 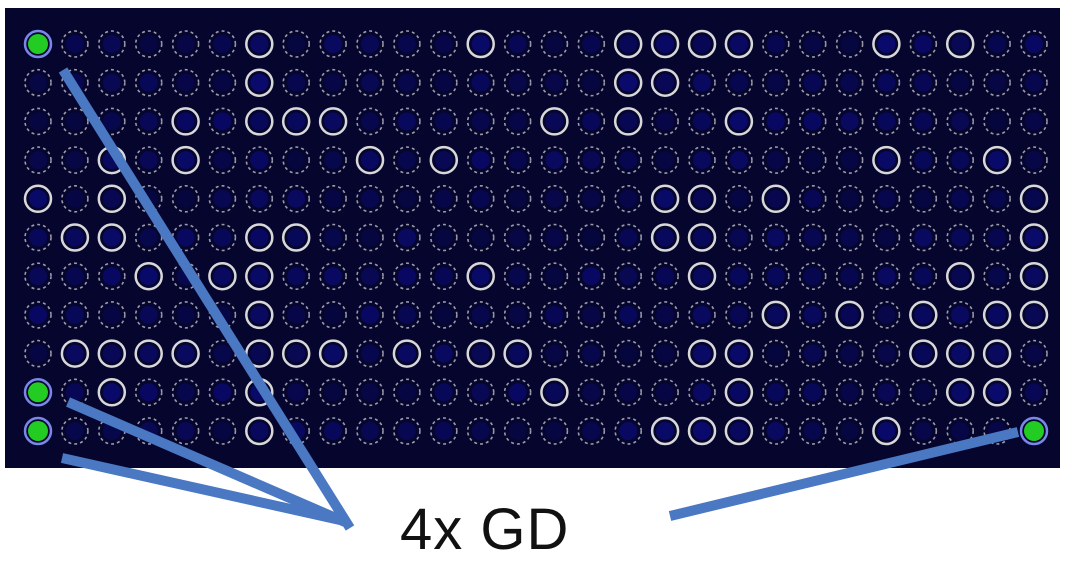 I want to click on highlighted-spot-ring, so click(x=38, y=392).